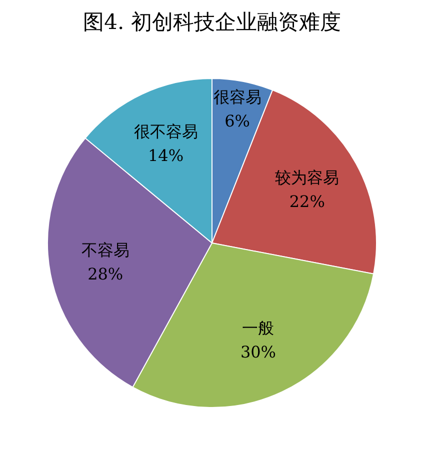 This screenshot has width=424, height=472. Describe the element at coordinates (258, 352) in the screenshot. I see `data-label: 30%` at that location.